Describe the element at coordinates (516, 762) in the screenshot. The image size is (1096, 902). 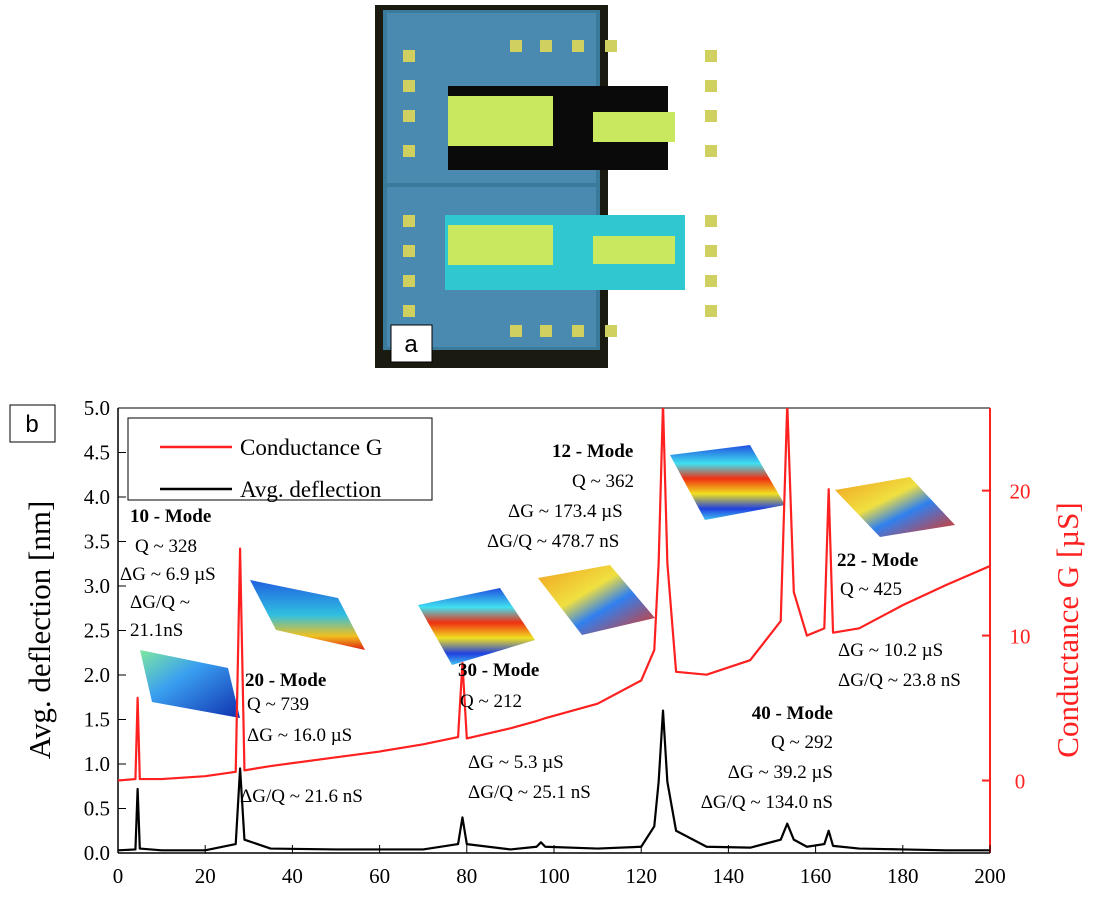
I see `annotation: ΔG ~ 5.3 µS` at that location.